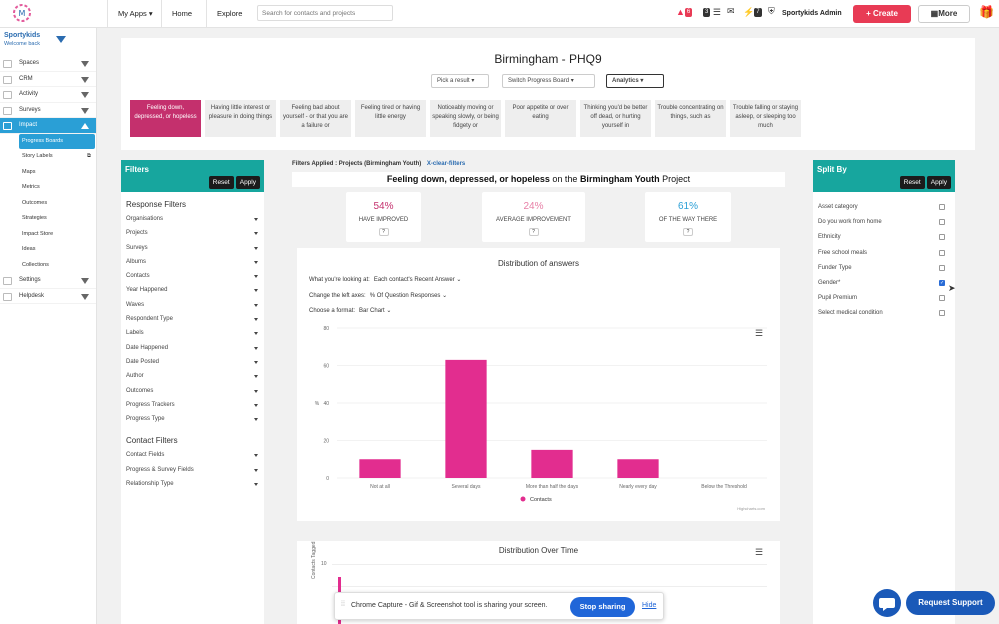 This screenshot has width=999, height=624. I want to click on notifications-icon: ▲ 6, so click(684, 12).